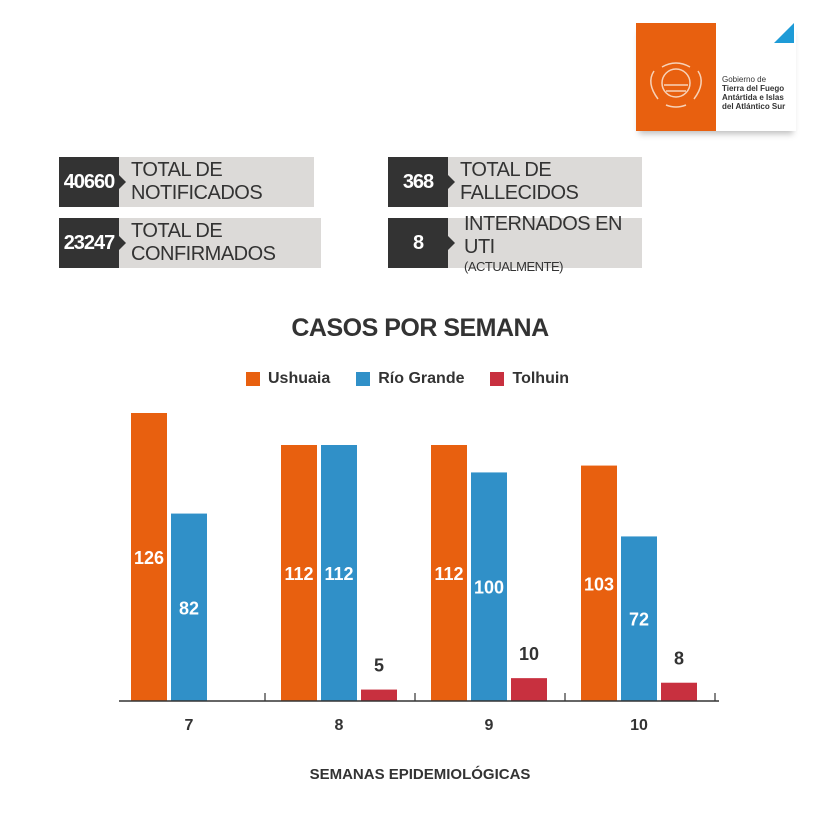 Image resolution: width=840 pixels, height=840 pixels. I want to click on stat-label: INTERNADOS EN UTI (ACTUALMENTE), so click(545, 243).